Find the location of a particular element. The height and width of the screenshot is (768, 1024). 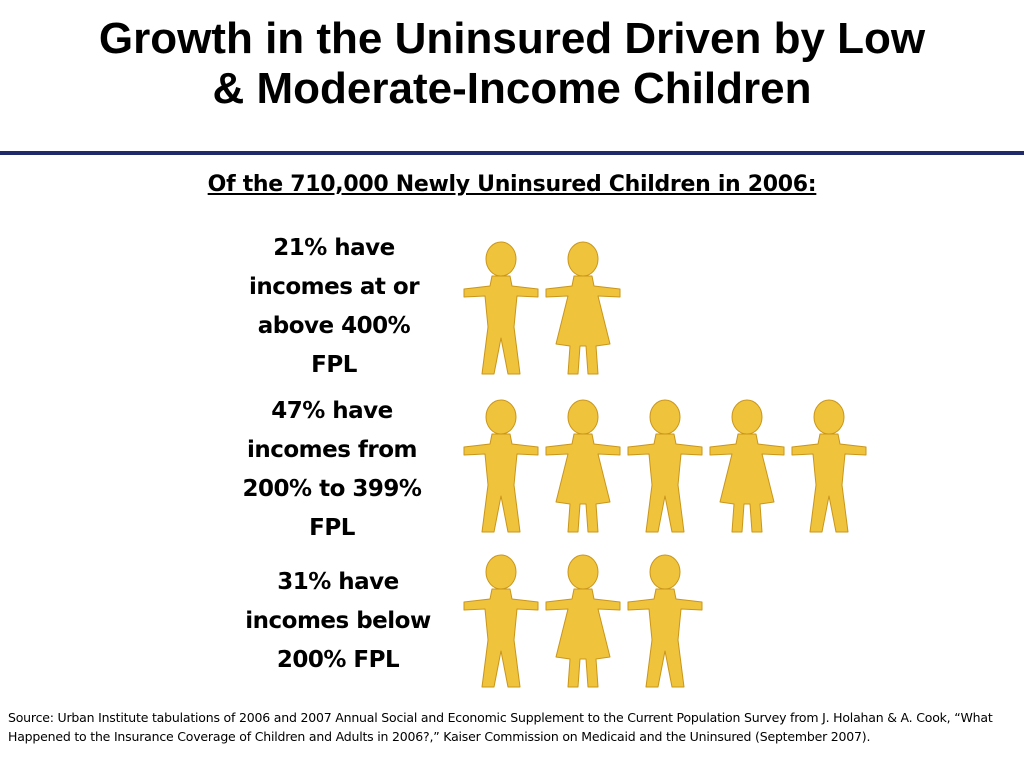

stat-line: above 400% is located at coordinates (334, 326).